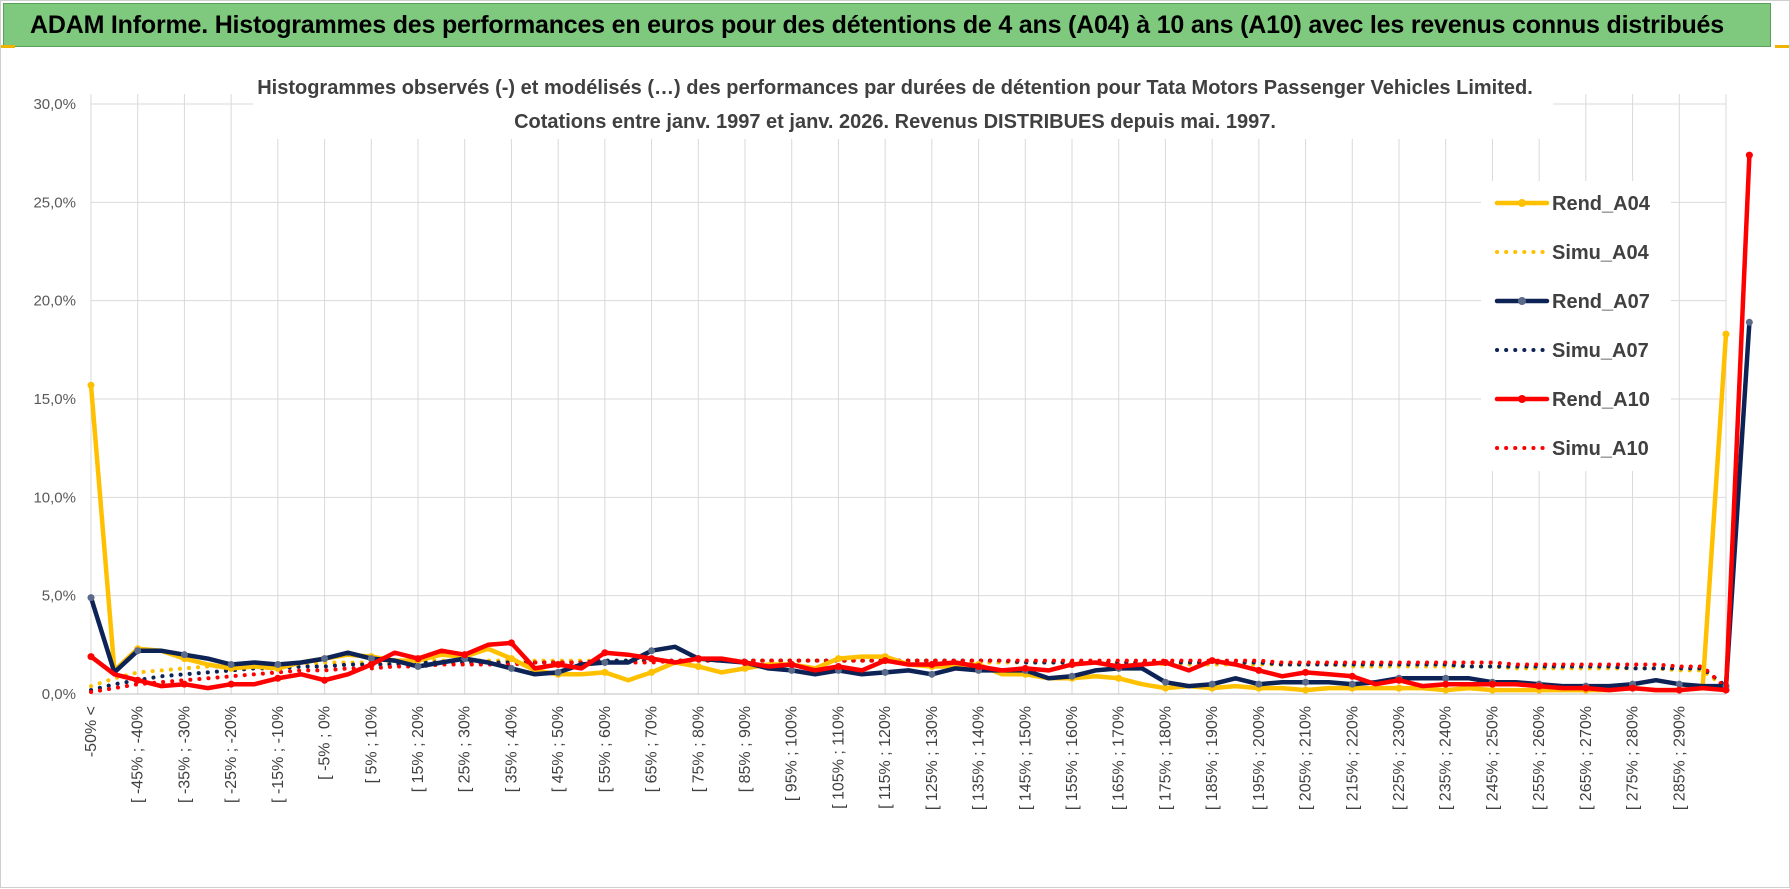 This screenshot has height=889, width=1790. I want to click on x-tick-label: [ 265% ; 270%, so click(1586, 758).